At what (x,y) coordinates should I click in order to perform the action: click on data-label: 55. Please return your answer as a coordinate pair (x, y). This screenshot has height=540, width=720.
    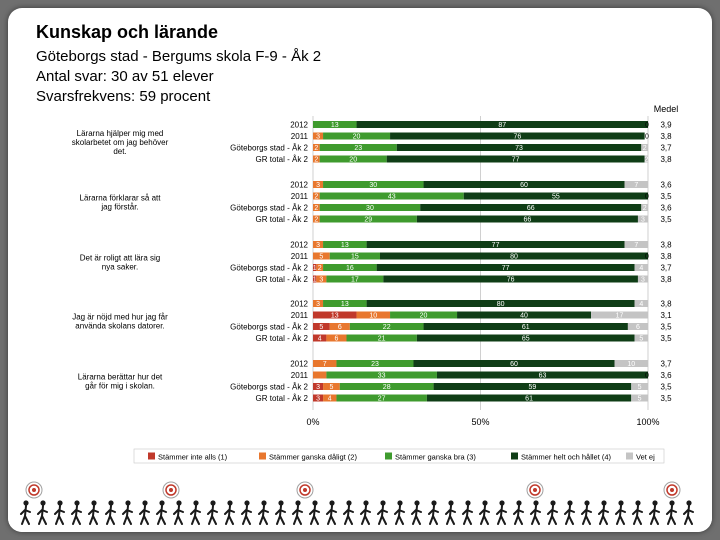
    Looking at the image, I should click on (556, 197).